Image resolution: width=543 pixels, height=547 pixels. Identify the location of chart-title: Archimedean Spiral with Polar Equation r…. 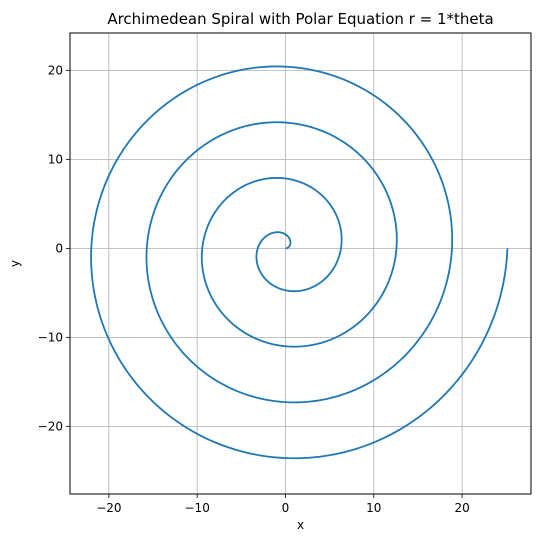
(300, 19).